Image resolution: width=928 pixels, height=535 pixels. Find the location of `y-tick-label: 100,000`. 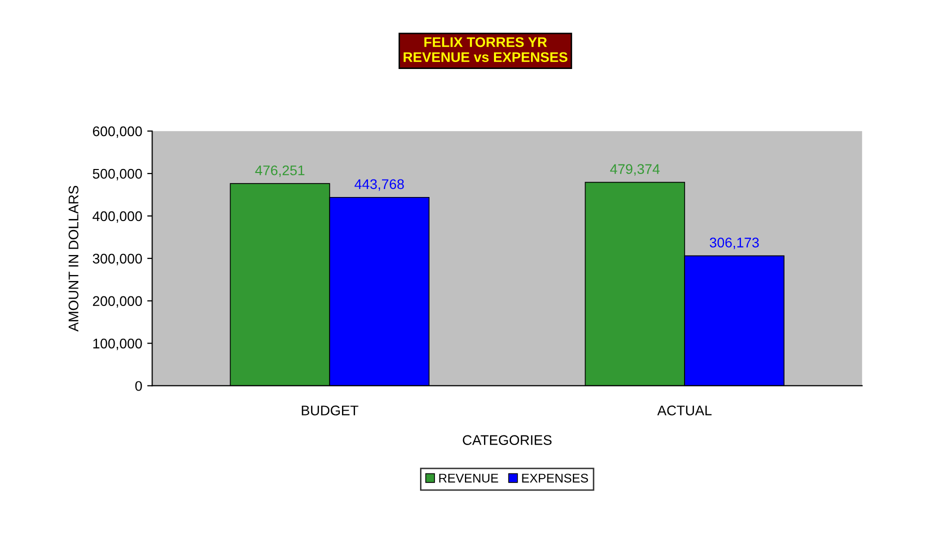

y-tick-label: 100,000 is located at coordinates (117, 344).